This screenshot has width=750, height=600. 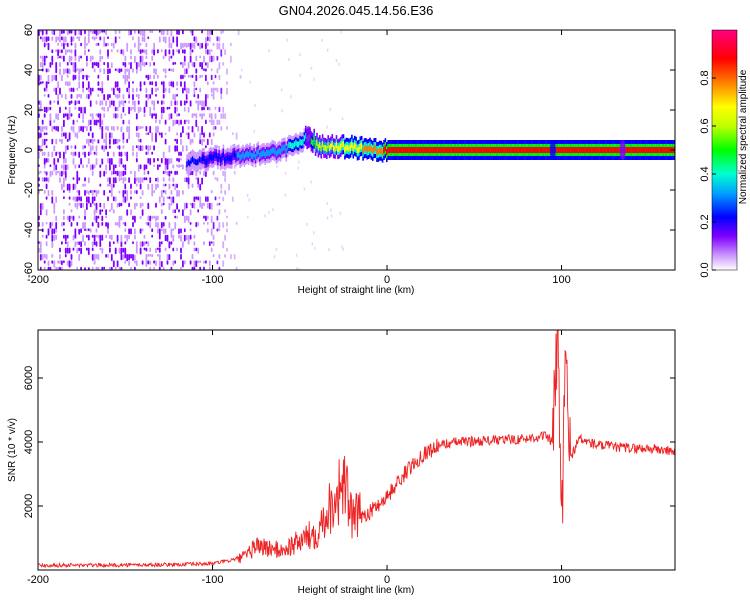 I want to click on y-tick-label: -60, so click(x=29, y=270).